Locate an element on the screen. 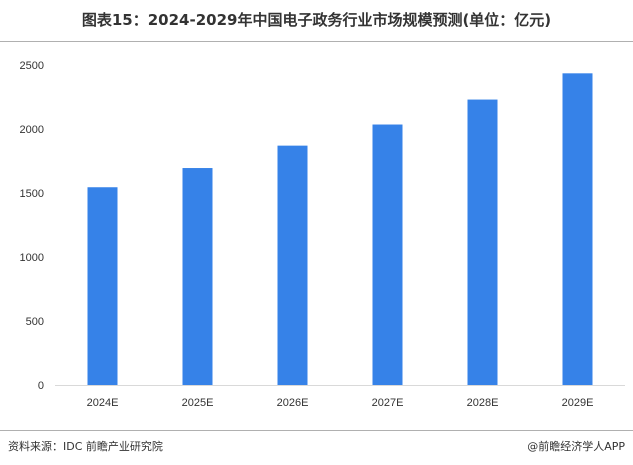 The width and height of the screenshot is (633, 465). x-axis-ticks: 2024E 2025E 2026E 2027E 2028E 2029E is located at coordinates (340, 403).